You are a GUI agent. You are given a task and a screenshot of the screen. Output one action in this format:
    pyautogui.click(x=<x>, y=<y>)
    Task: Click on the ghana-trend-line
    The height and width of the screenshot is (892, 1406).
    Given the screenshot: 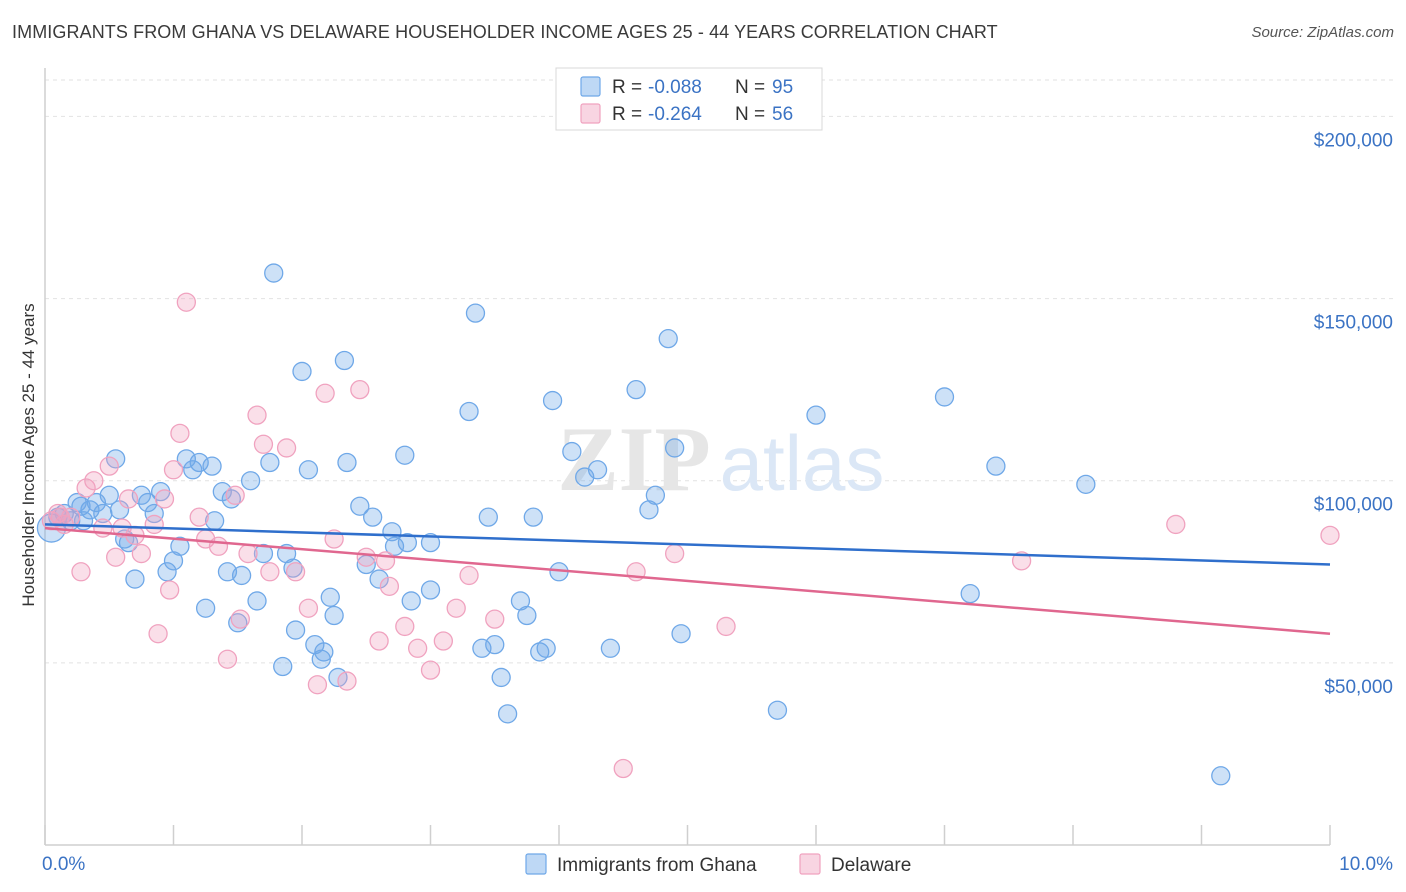 What is the action you would take?
    pyautogui.click(x=687, y=544)
    